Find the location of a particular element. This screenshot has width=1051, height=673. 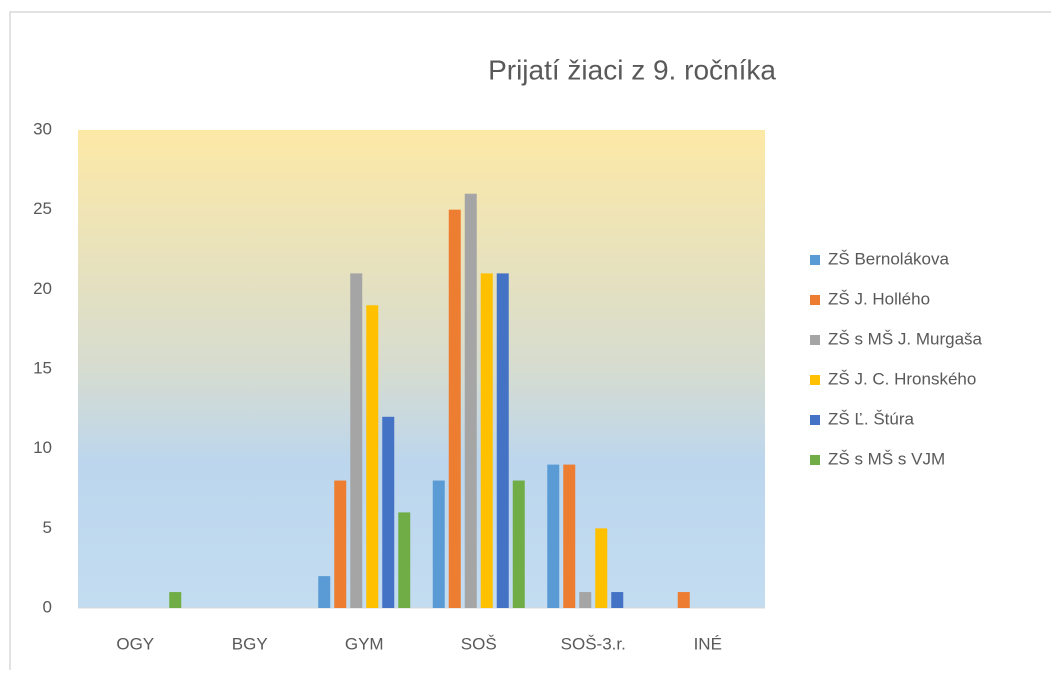

x-tick-label: OGY is located at coordinates (135, 643).